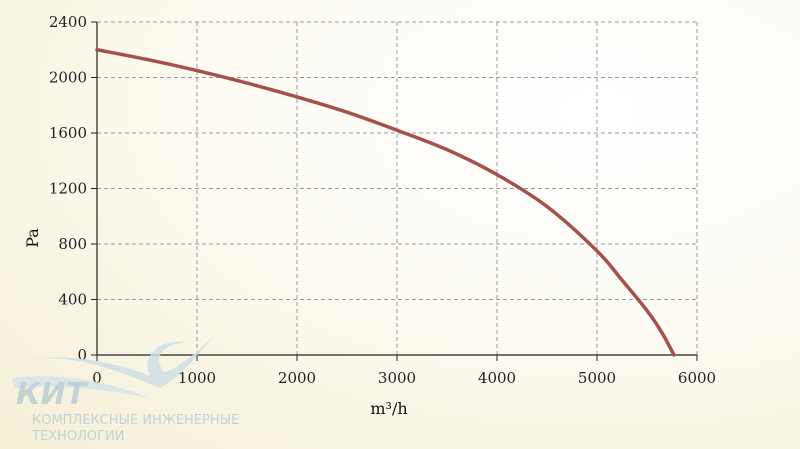 Image resolution: width=800 pixels, height=449 pixels. I want to click on x-axis-label: m³/h, so click(388, 408).